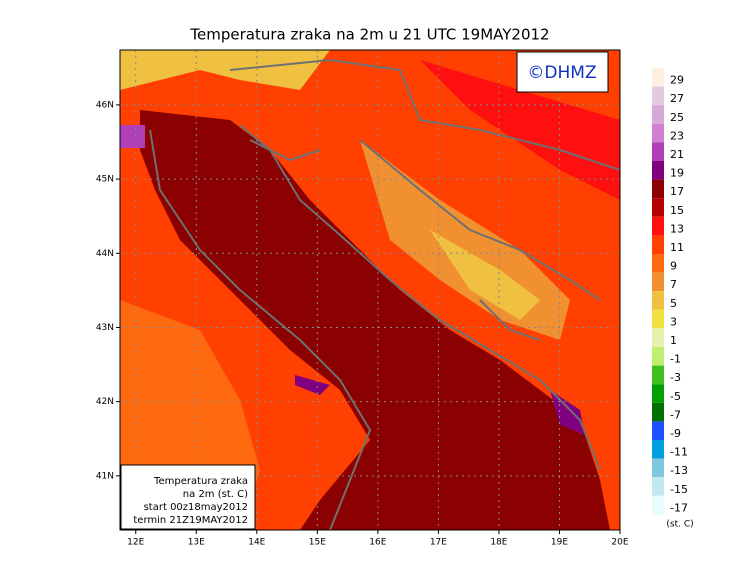 This screenshot has width=740, height=586. I want to click on info-line: Temperatura zraka, so click(200, 481).